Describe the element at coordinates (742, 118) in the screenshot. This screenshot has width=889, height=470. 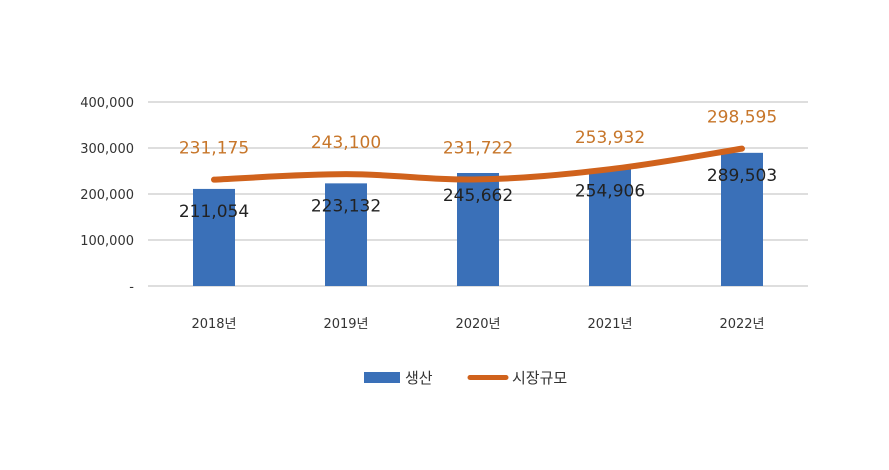
I see `line-data-label: 298,595` at that location.